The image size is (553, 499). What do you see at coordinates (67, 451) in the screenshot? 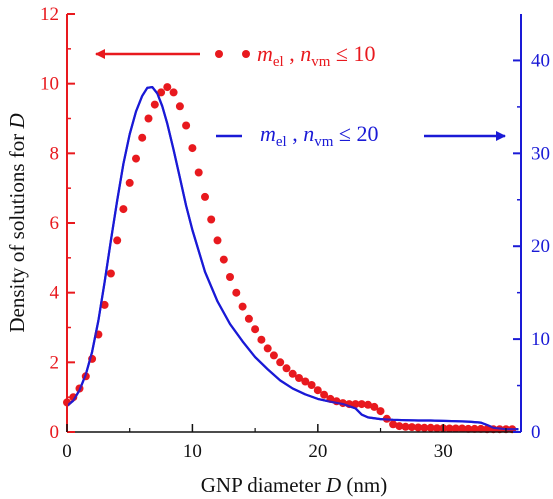
I see `bottom-tick-label: 0` at bounding box center [67, 451].